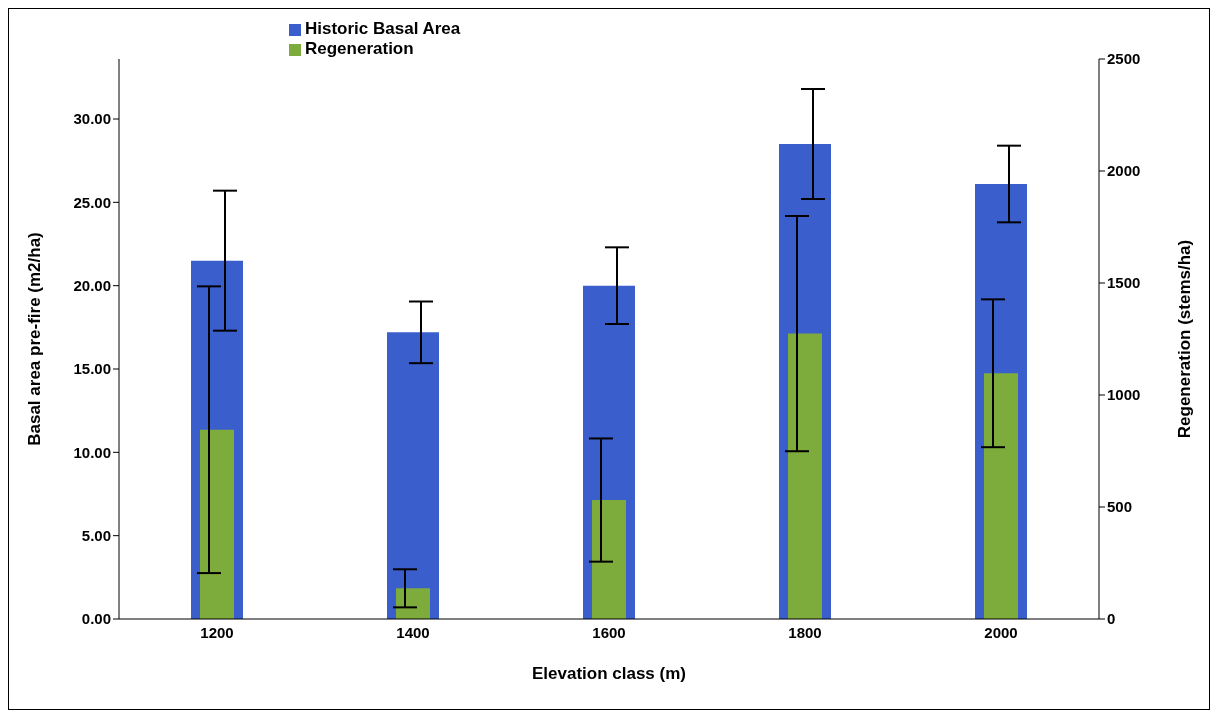 The width and height of the screenshot is (1219, 719). What do you see at coordinates (359, 48) in the screenshot?
I see `legend-label: Regeneration` at bounding box center [359, 48].